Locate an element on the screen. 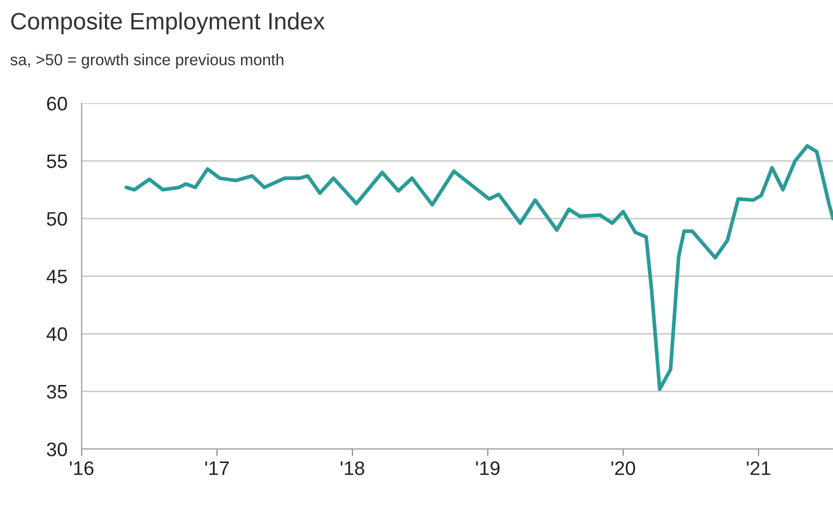 The height and width of the screenshot is (527, 833). chart-title: Composite Employment Index is located at coordinates (168, 23).